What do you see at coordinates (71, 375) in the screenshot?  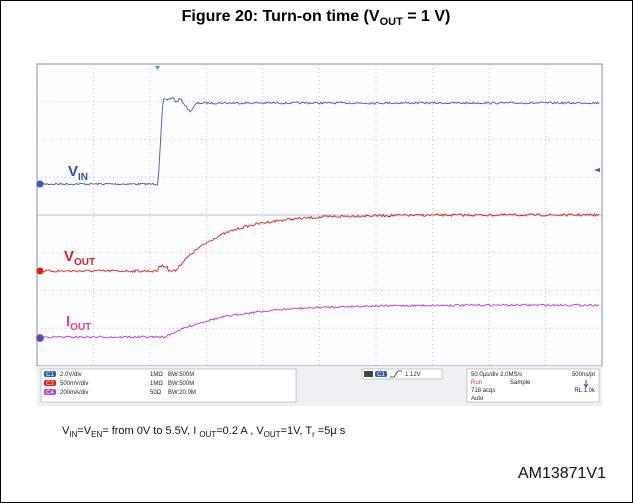 I see `channel-scale: 2.0V/div` at bounding box center [71, 375].